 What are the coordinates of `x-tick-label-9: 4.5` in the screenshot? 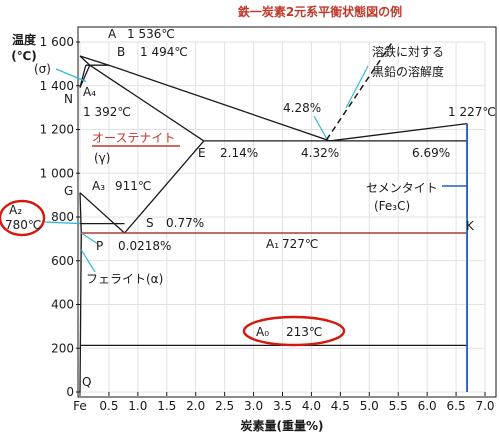 It's located at (340, 406).